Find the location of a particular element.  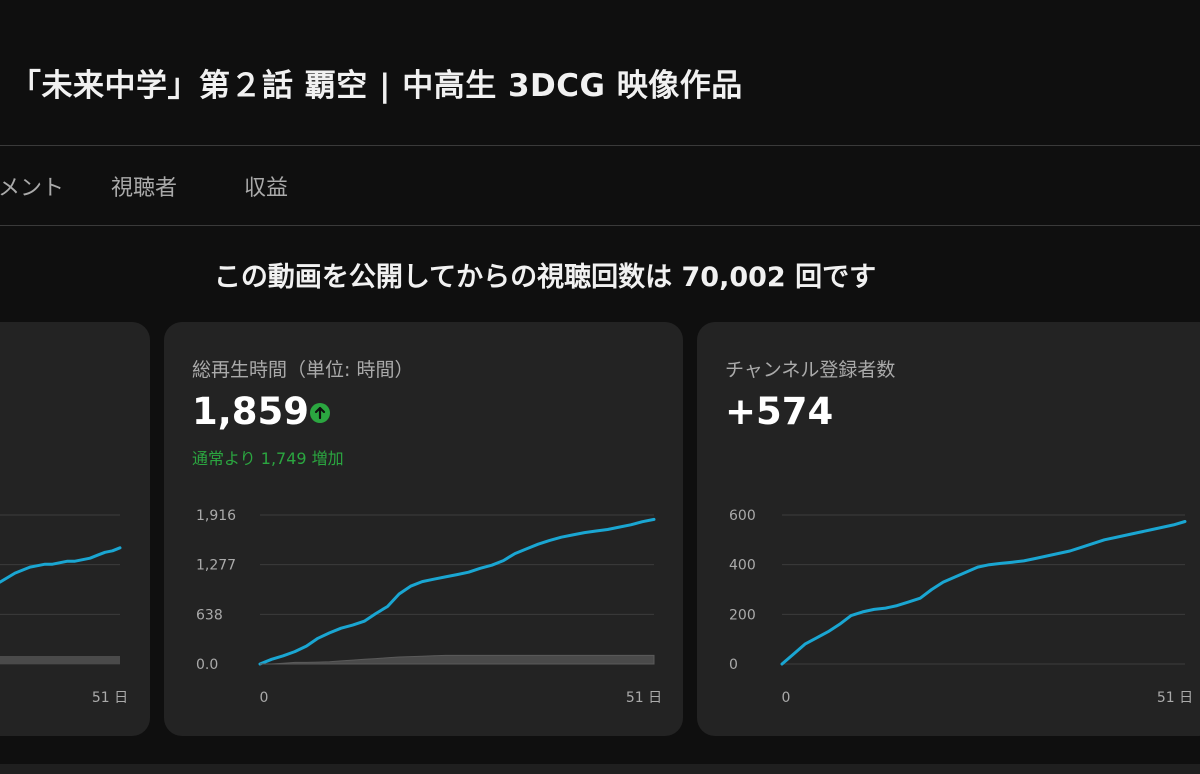

watch-time-label: 総再生時間（単位: 時間） is located at coordinates (303, 370).